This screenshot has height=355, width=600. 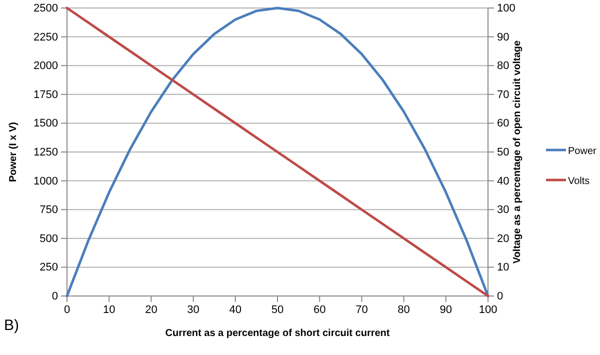 What do you see at coordinates (46, 37) in the screenshot?
I see `y-tick-label: 2250` at bounding box center [46, 37].